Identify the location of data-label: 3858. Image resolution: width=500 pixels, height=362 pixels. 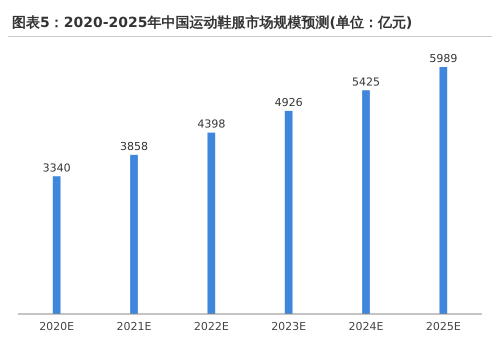
(134, 146).